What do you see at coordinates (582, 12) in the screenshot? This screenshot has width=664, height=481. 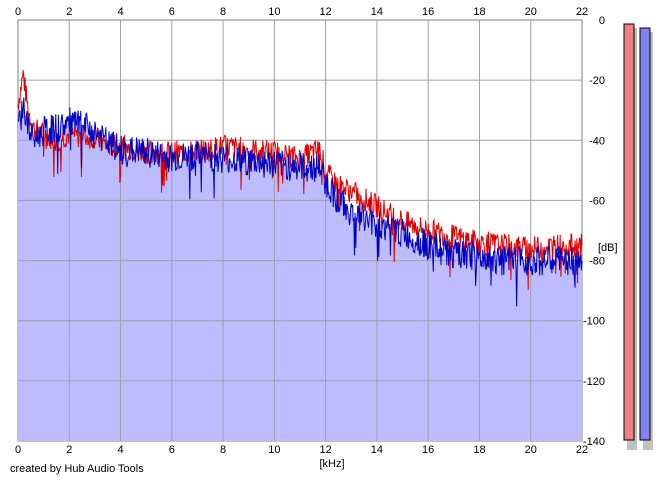 I see `x-tick-label-top: 22` at bounding box center [582, 12].